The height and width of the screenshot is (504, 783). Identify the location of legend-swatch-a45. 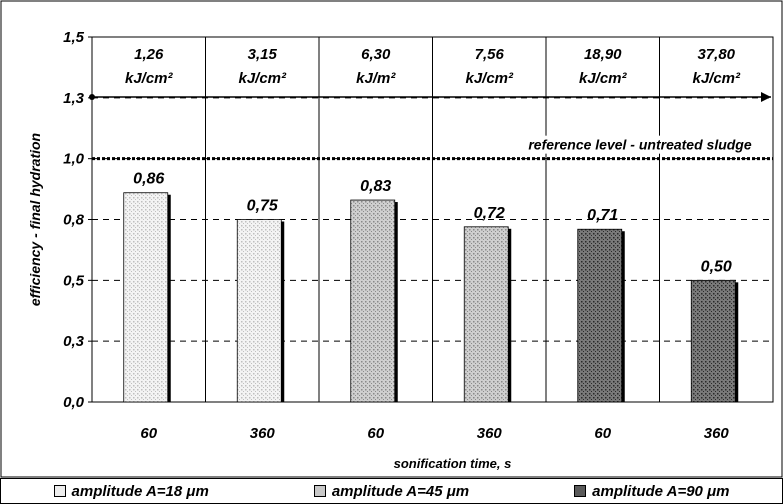
(319, 491).